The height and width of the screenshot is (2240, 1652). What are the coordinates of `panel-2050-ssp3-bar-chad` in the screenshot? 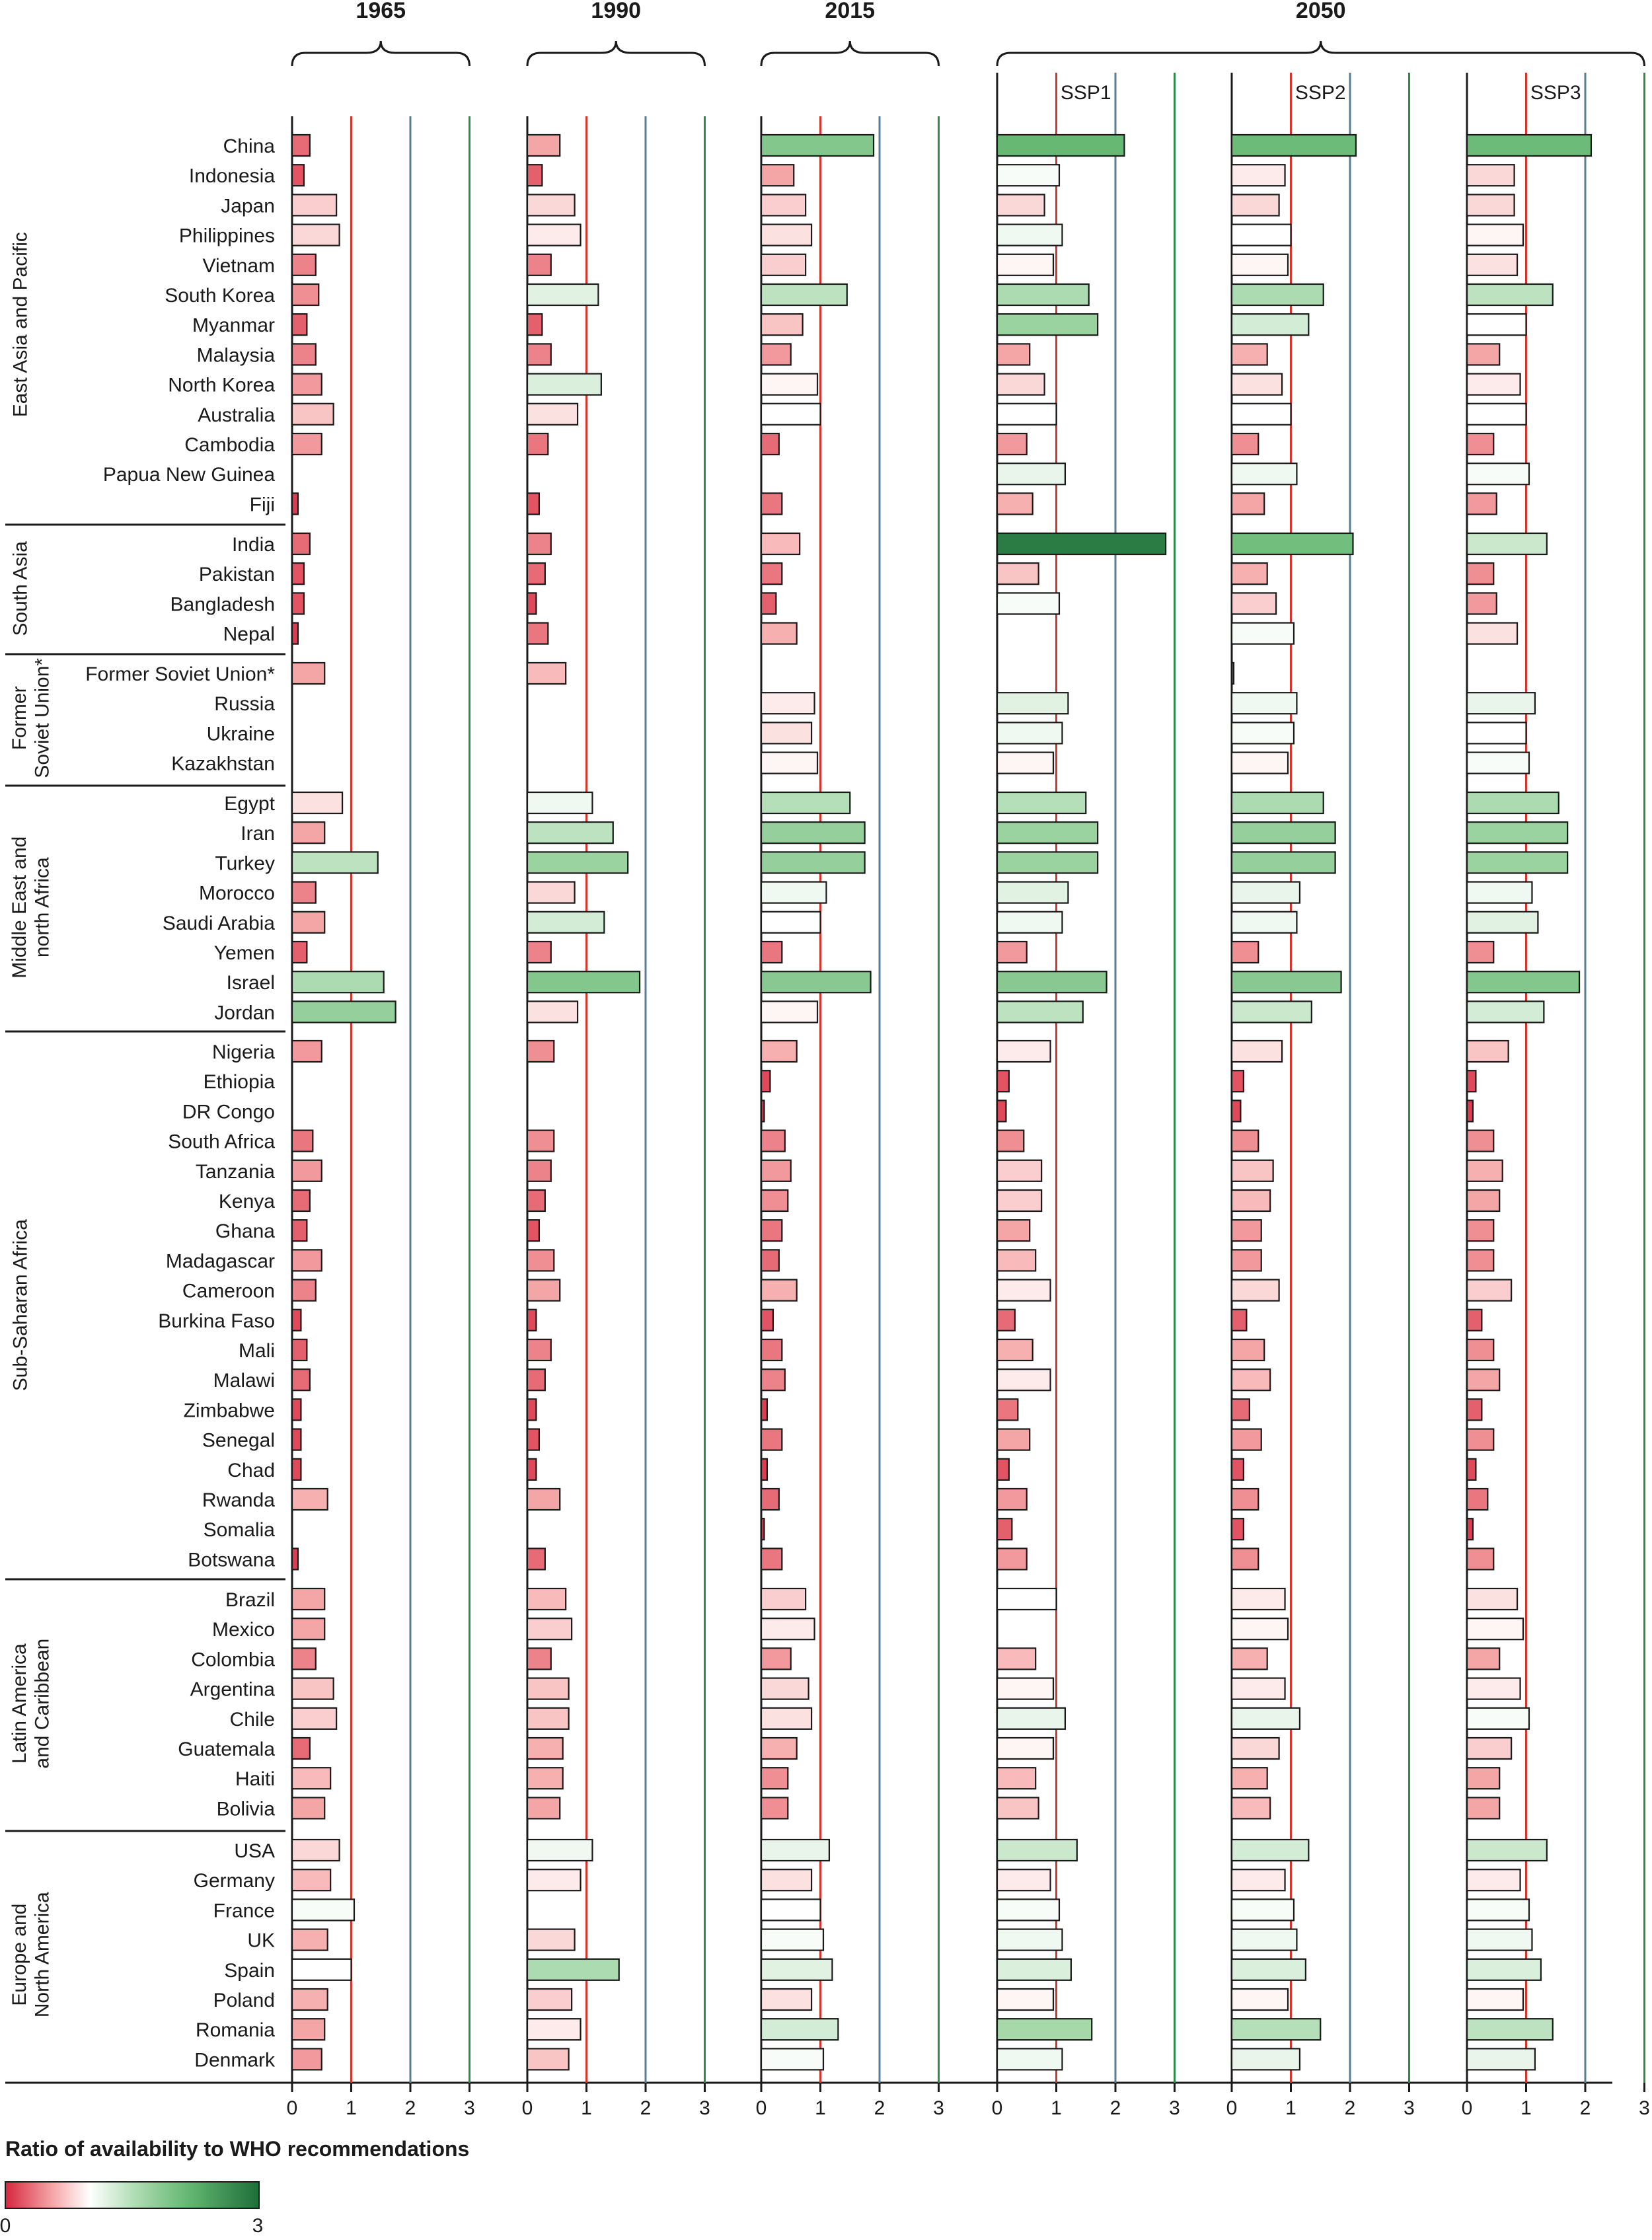 It's located at (1472, 1469).